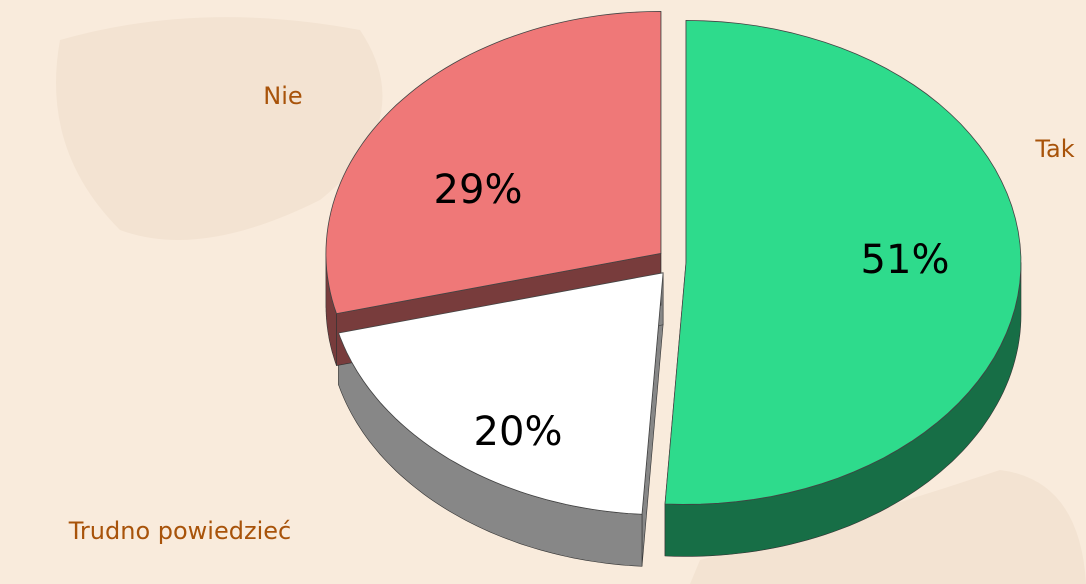 Image resolution: width=1086 pixels, height=584 pixels. Describe the element at coordinates (501, 393) in the screenshot. I see `slice` at that location.